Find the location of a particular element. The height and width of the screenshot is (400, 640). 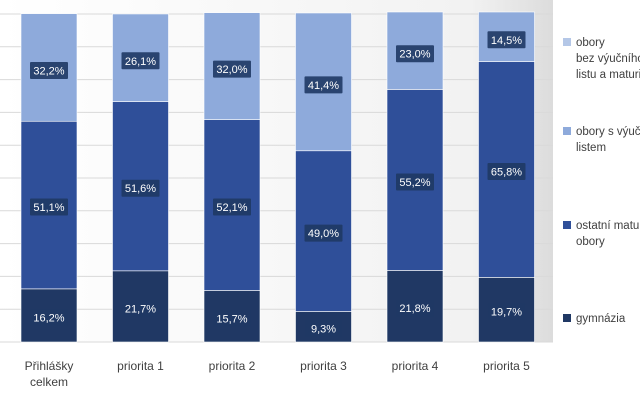

data-label: 9,3% is located at coordinates (323, 329).